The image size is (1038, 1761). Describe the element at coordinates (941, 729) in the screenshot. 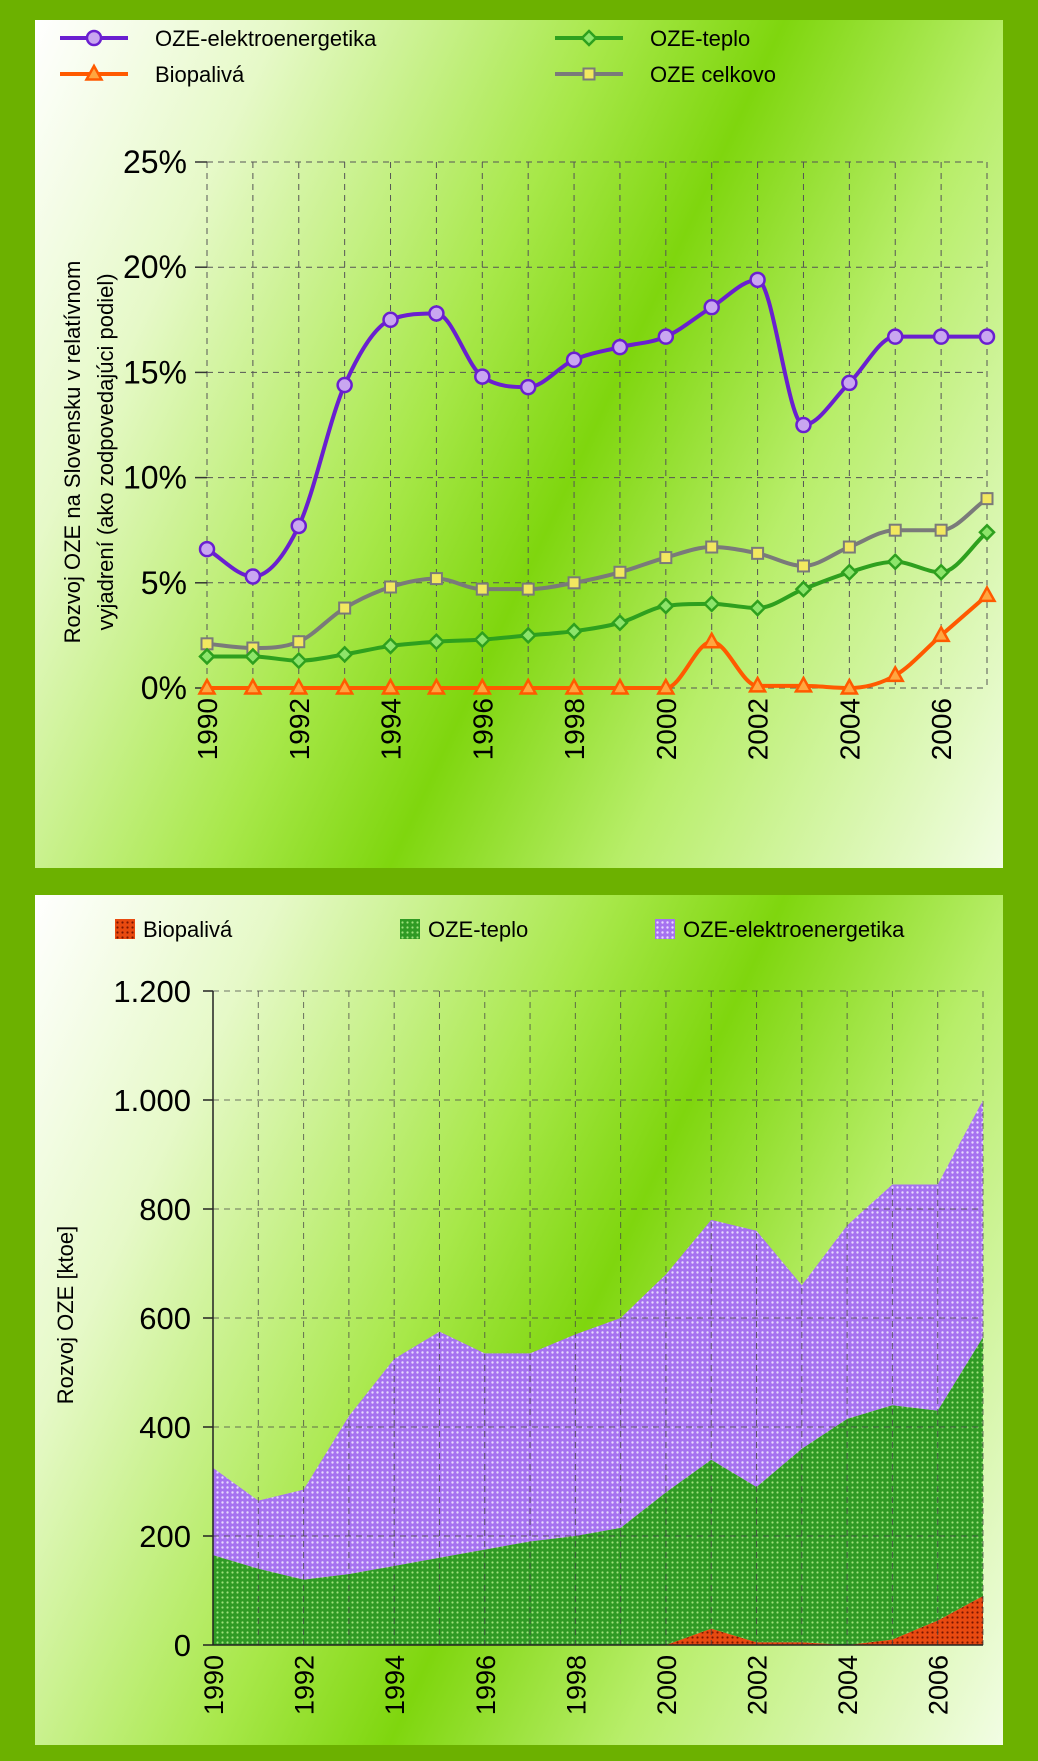

I see `x-tick-label: 2006` at that location.